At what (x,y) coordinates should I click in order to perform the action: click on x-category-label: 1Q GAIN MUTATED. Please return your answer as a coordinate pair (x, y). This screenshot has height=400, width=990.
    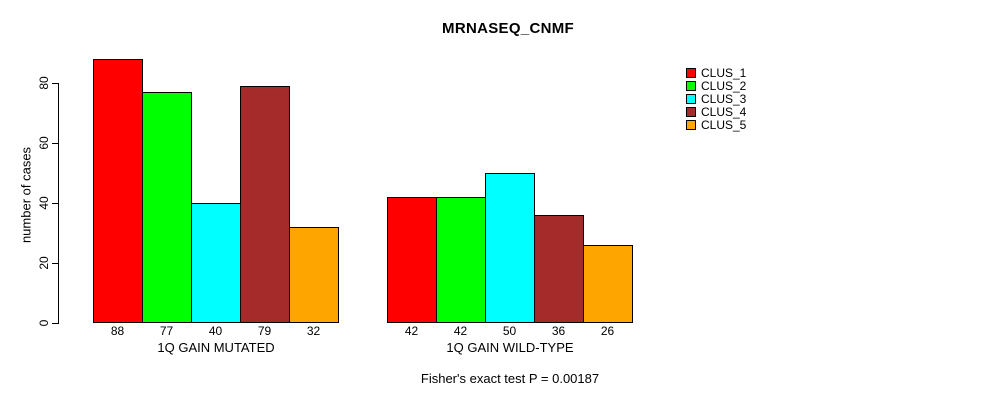
    Looking at the image, I should click on (216, 347).